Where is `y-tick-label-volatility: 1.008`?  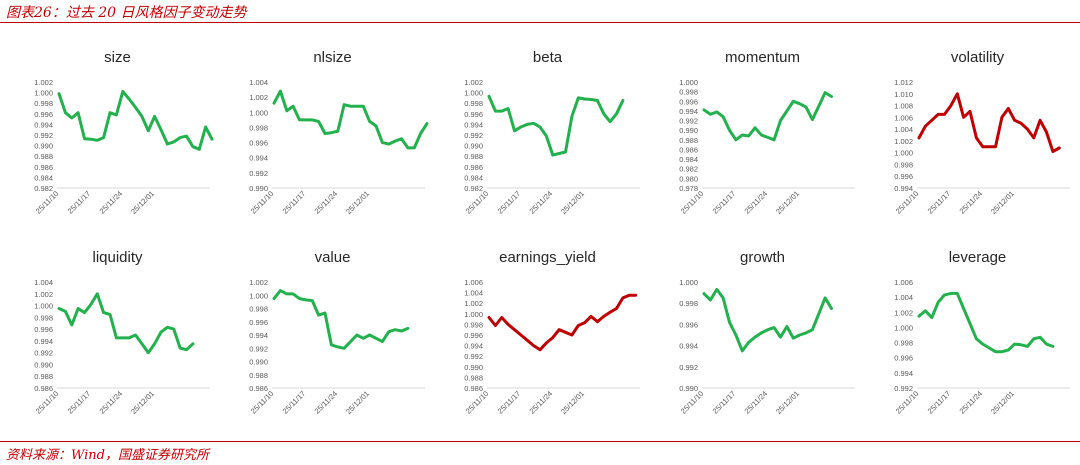 y-tick-label-volatility: 1.008 is located at coordinates (903, 106).